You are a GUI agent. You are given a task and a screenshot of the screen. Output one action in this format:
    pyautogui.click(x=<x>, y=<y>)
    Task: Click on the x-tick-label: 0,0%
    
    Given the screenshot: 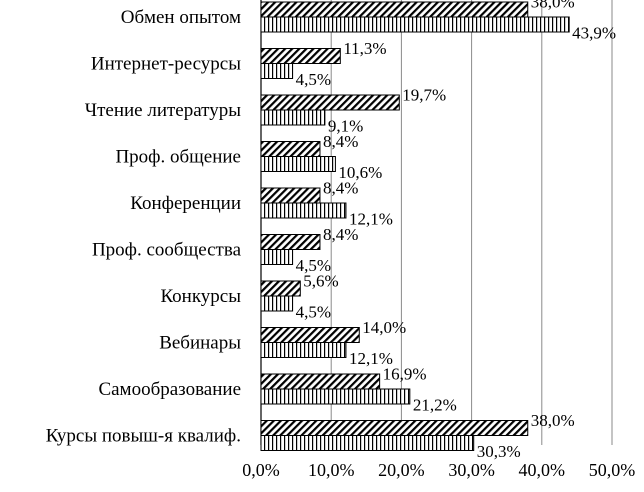 What is the action you would take?
    pyautogui.click(x=261, y=470)
    